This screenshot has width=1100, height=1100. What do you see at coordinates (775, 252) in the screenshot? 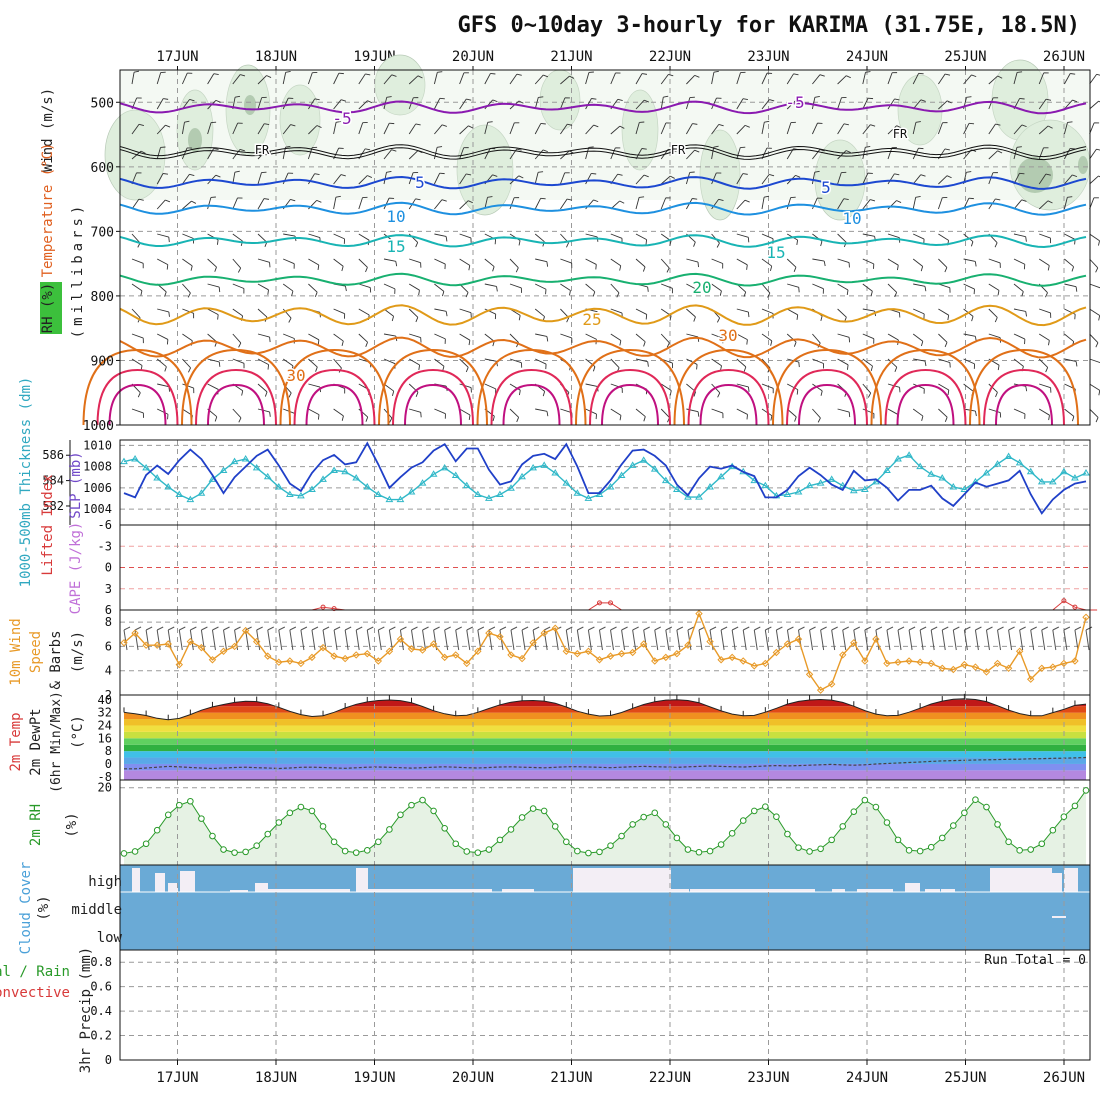
I see `isotherm-label: 15` at bounding box center [775, 252].